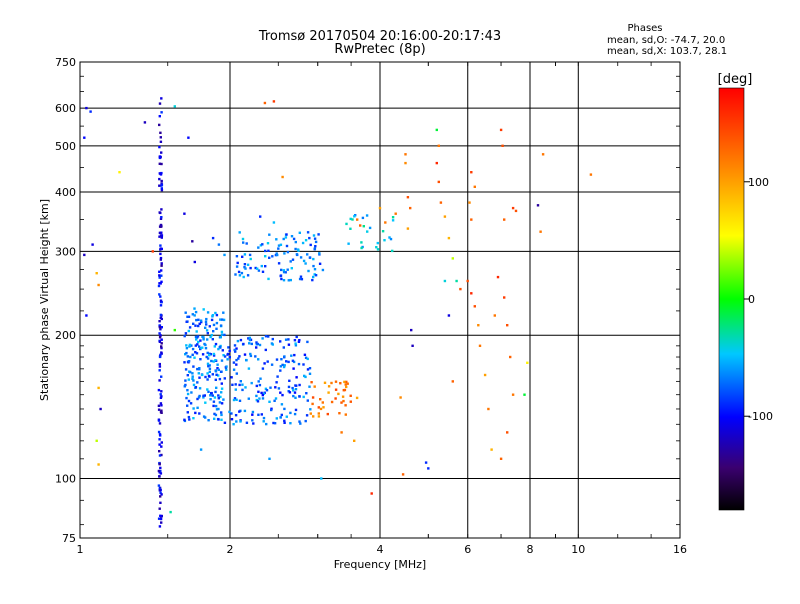 Image resolution: width=800 pixels, height=604 pixels. I want to click on x-tick-label: 2, so click(230, 549).